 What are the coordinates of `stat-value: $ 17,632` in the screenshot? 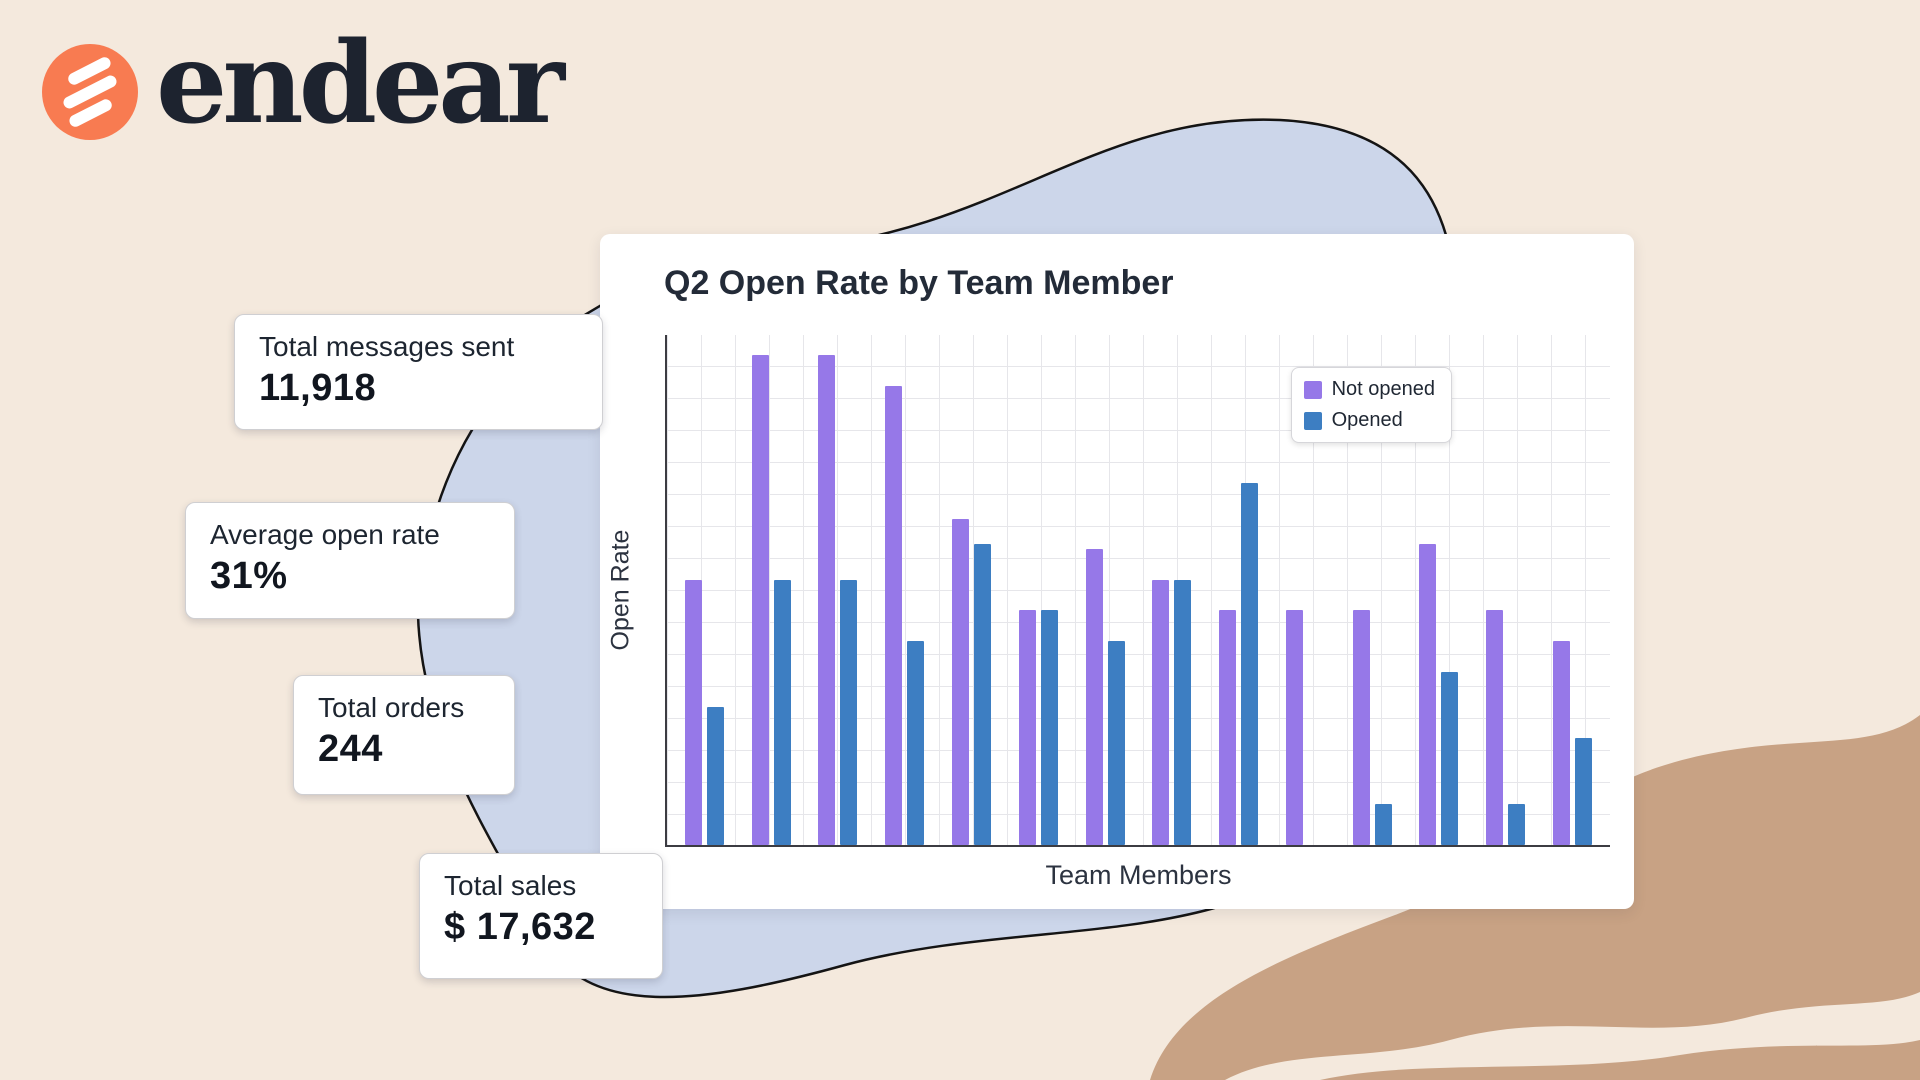 It's located at (520, 927).